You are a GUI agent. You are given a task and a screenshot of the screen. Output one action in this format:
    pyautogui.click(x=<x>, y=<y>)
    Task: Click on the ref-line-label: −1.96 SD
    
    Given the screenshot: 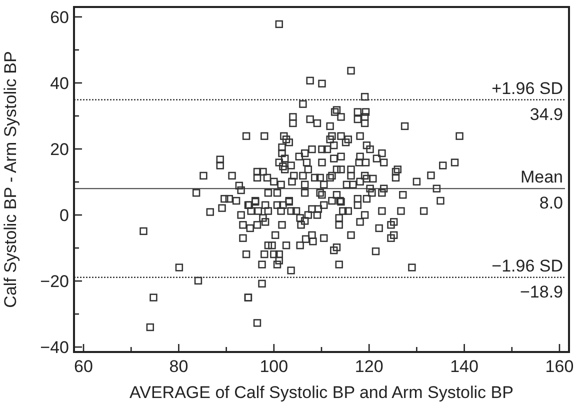 What is the action you would take?
    pyautogui.click(x=527, y=266)
    